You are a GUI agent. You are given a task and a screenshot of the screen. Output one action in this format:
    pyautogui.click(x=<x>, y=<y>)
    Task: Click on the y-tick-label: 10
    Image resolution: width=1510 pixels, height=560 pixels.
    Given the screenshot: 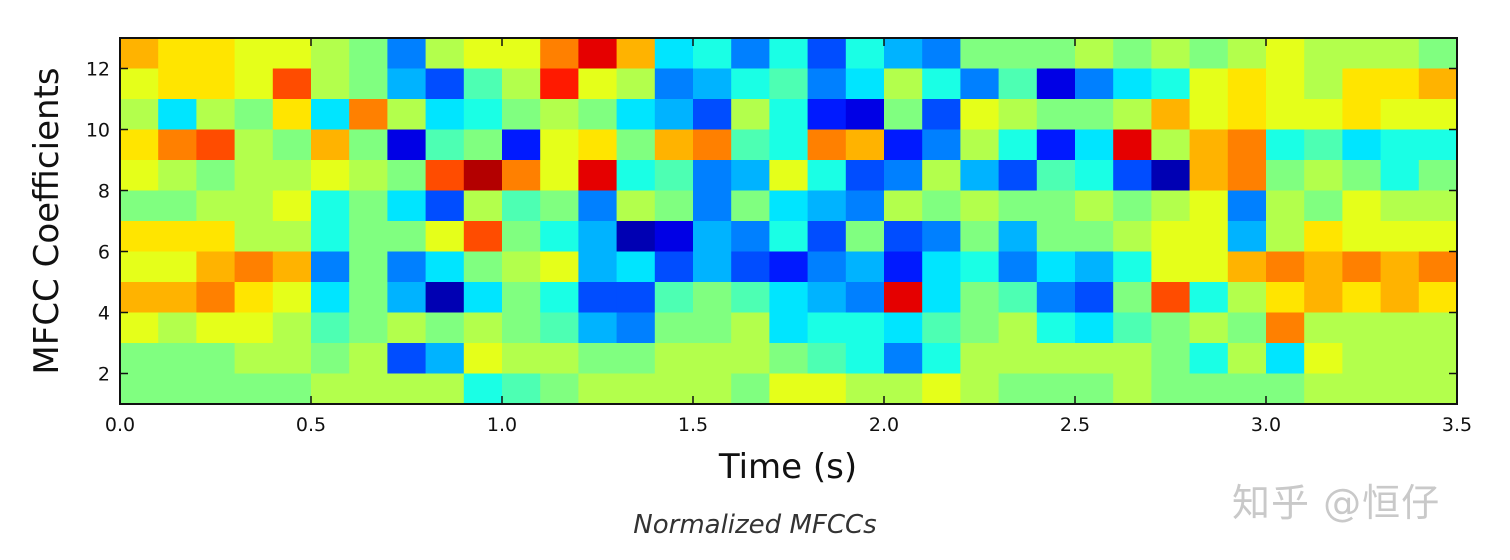 What is the action you would take?
    pyautogui.click(x=98, y=131)
    